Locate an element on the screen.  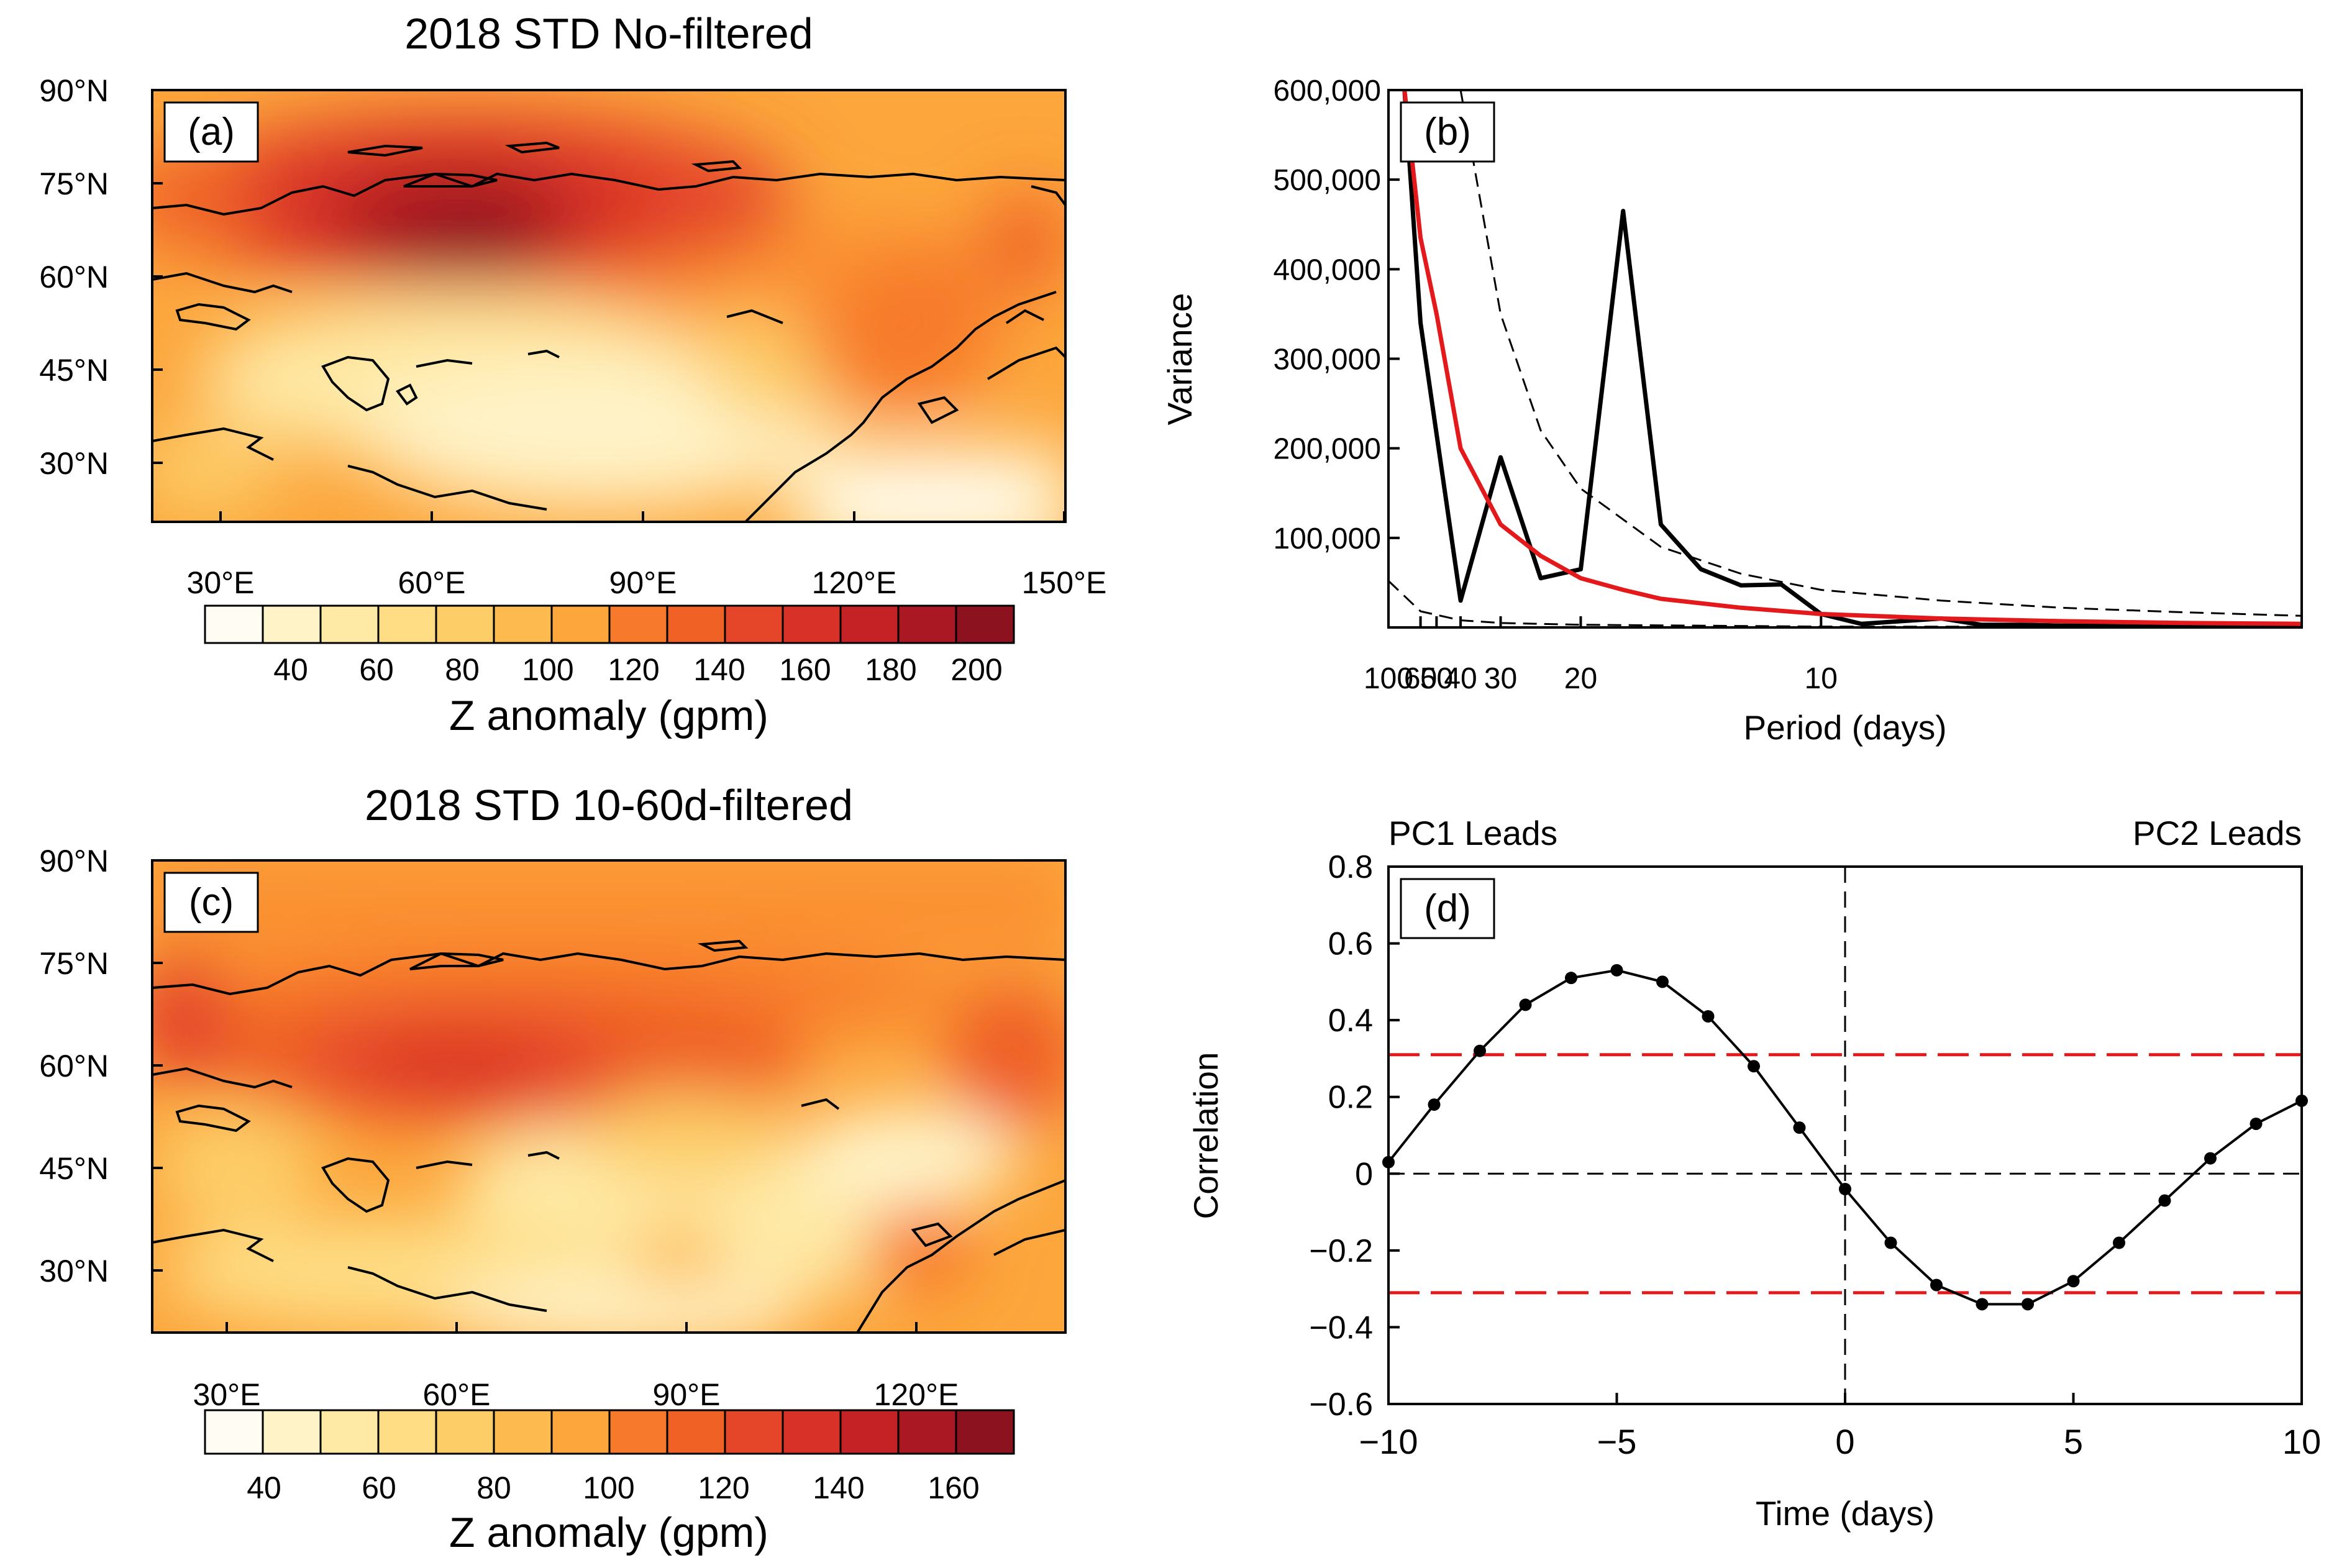
series-upper-bound is located at coordinates (1880, 353).